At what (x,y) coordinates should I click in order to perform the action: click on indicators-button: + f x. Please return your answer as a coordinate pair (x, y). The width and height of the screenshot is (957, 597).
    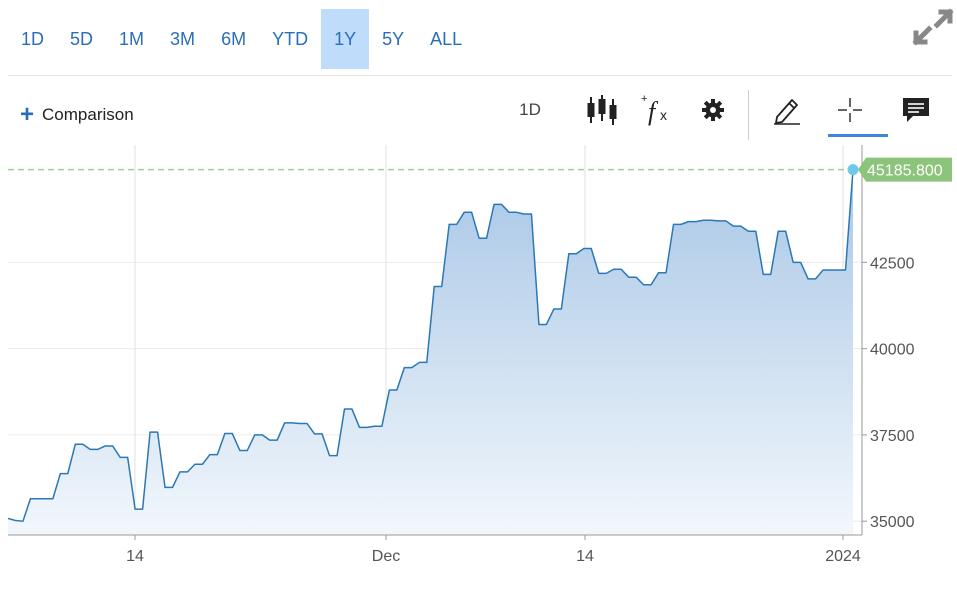
    Looking at the image, I should click on (656, 110).